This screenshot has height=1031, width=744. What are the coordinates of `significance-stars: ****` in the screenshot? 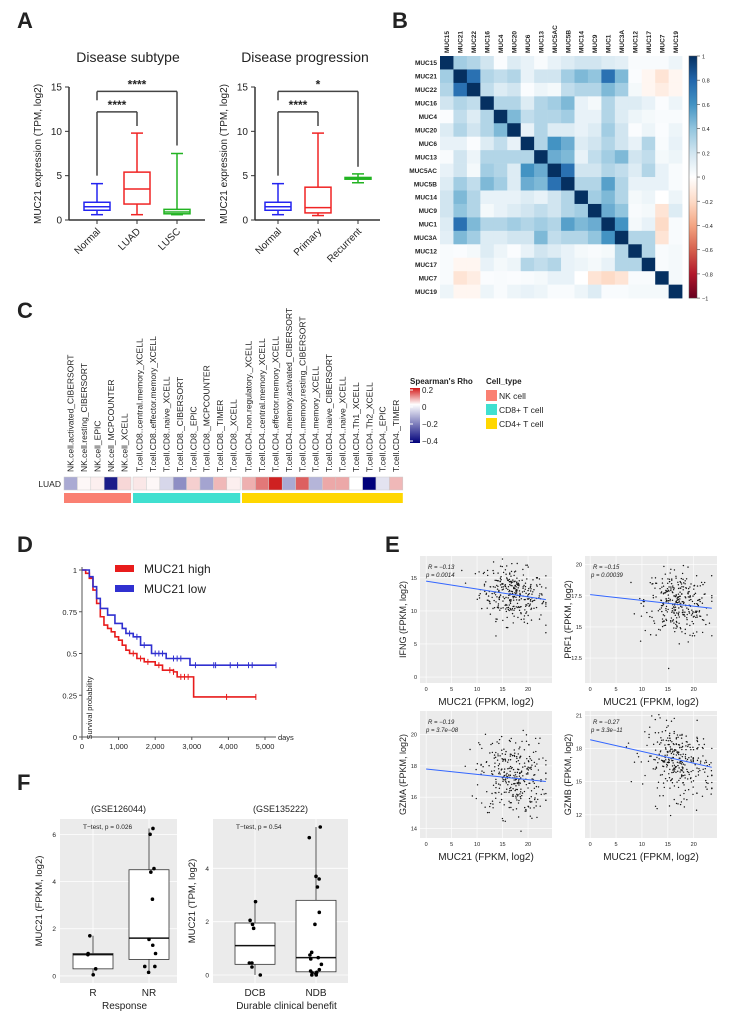 It's located at (117, 105).